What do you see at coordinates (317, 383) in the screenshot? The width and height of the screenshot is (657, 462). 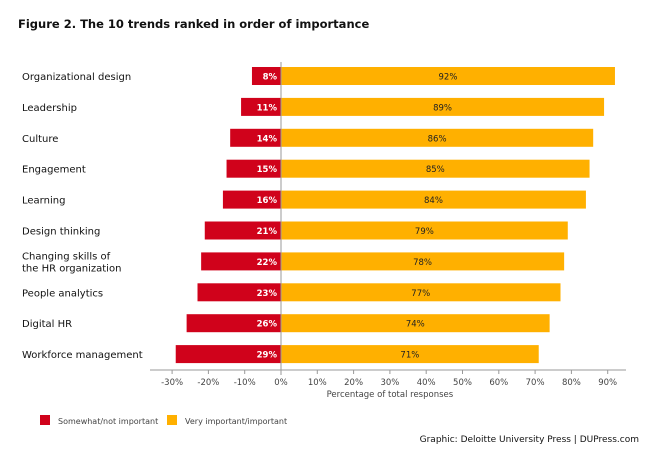 I see `x-tick-label: 10%` at bounding box center [317, 383].